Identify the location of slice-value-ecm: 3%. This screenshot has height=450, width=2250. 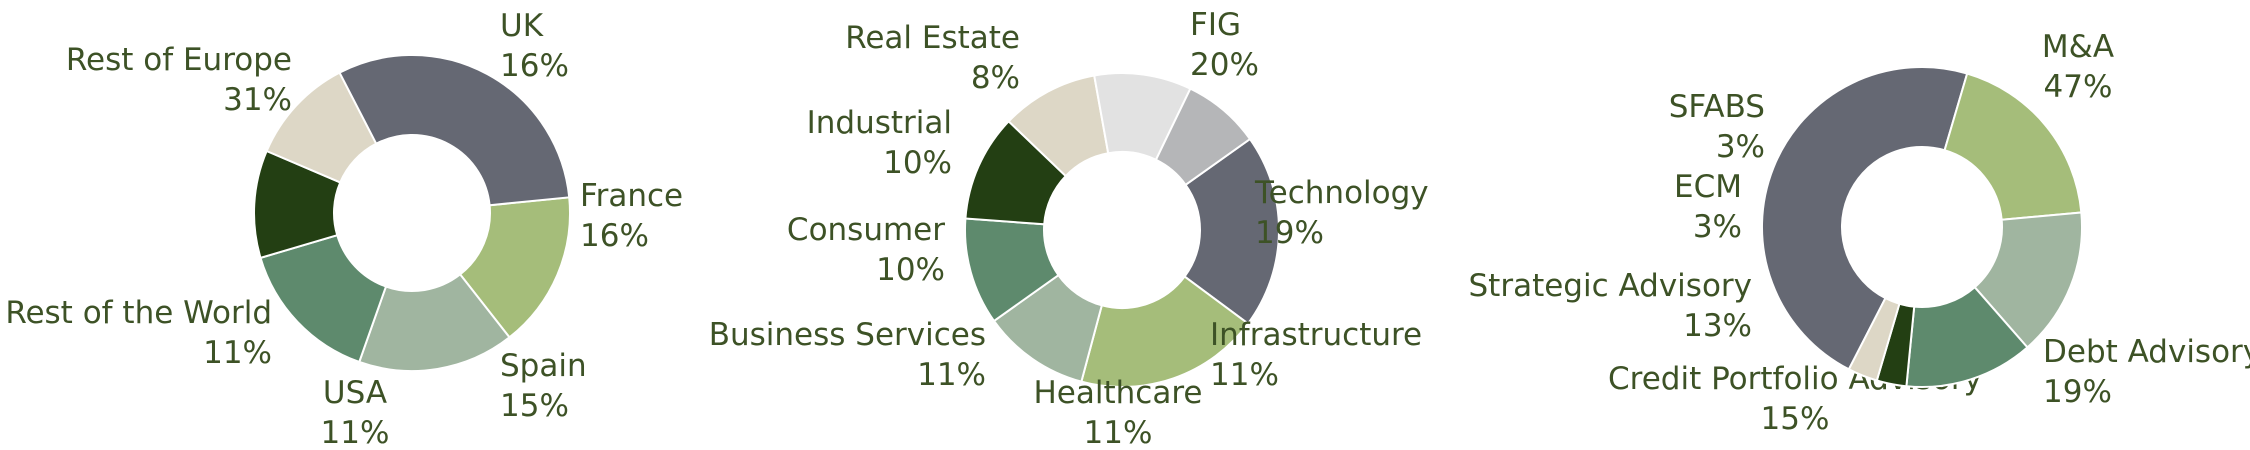
(1717, 227).